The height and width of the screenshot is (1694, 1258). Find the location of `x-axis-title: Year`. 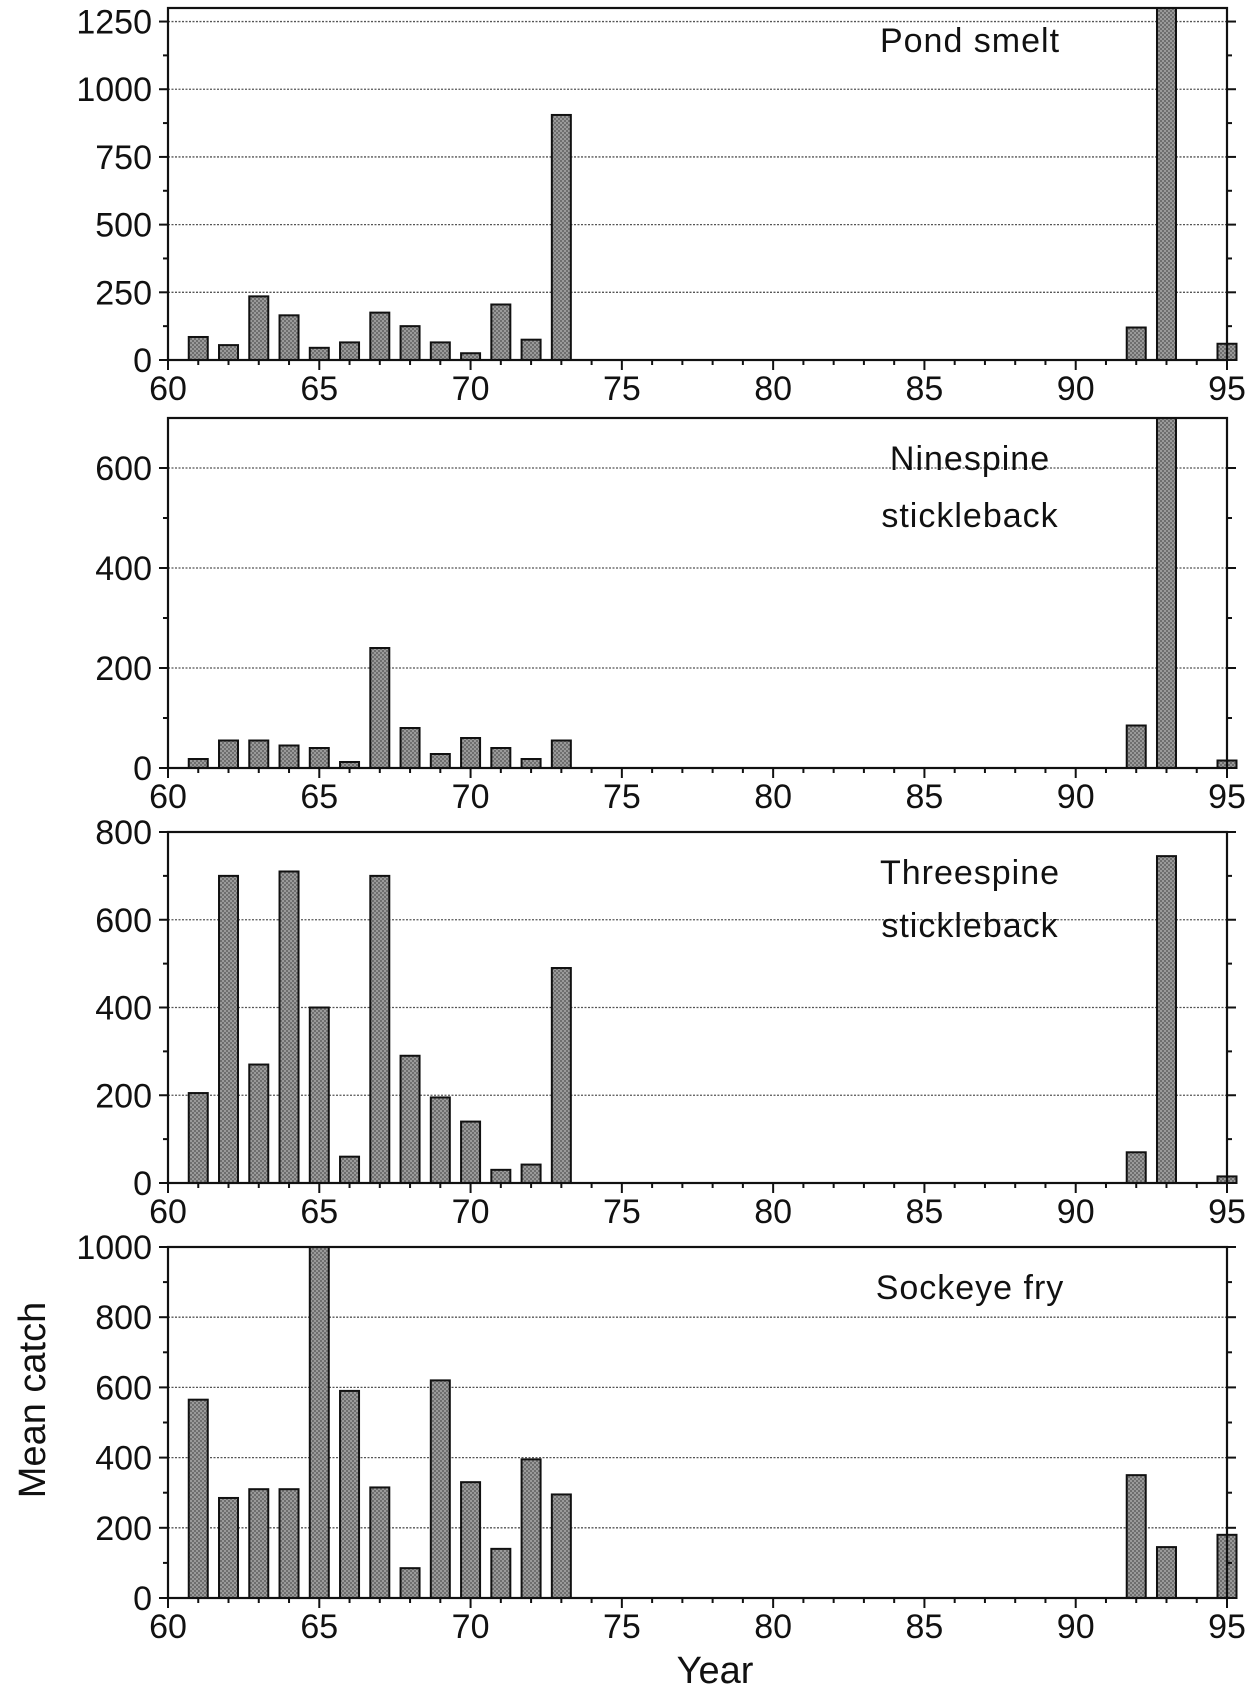

x-axis-title: Year is located at coordinates (715, 1671).